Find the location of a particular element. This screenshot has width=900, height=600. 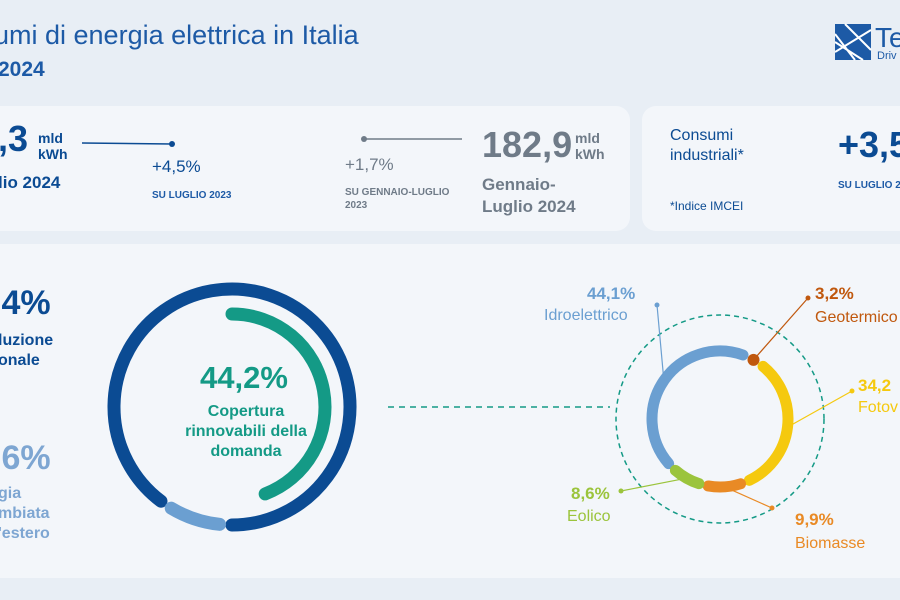

leader-line-solar is located at coordinates (820, 409).